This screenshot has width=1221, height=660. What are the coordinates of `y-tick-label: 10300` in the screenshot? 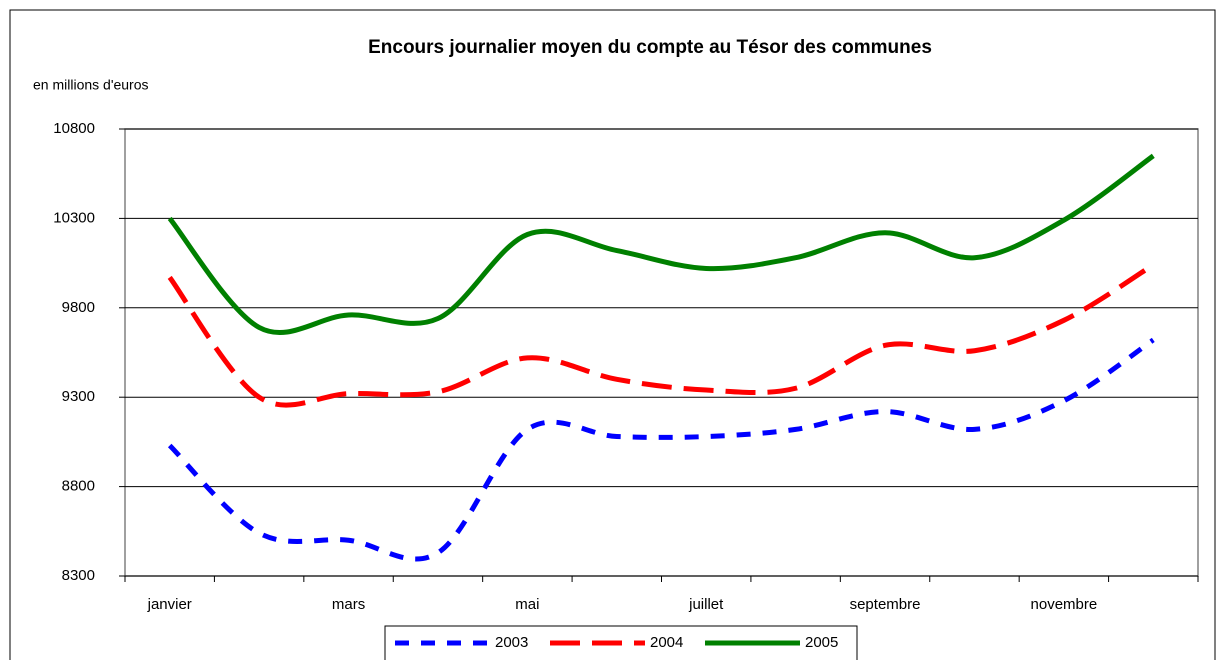 It's located at (74, 217).